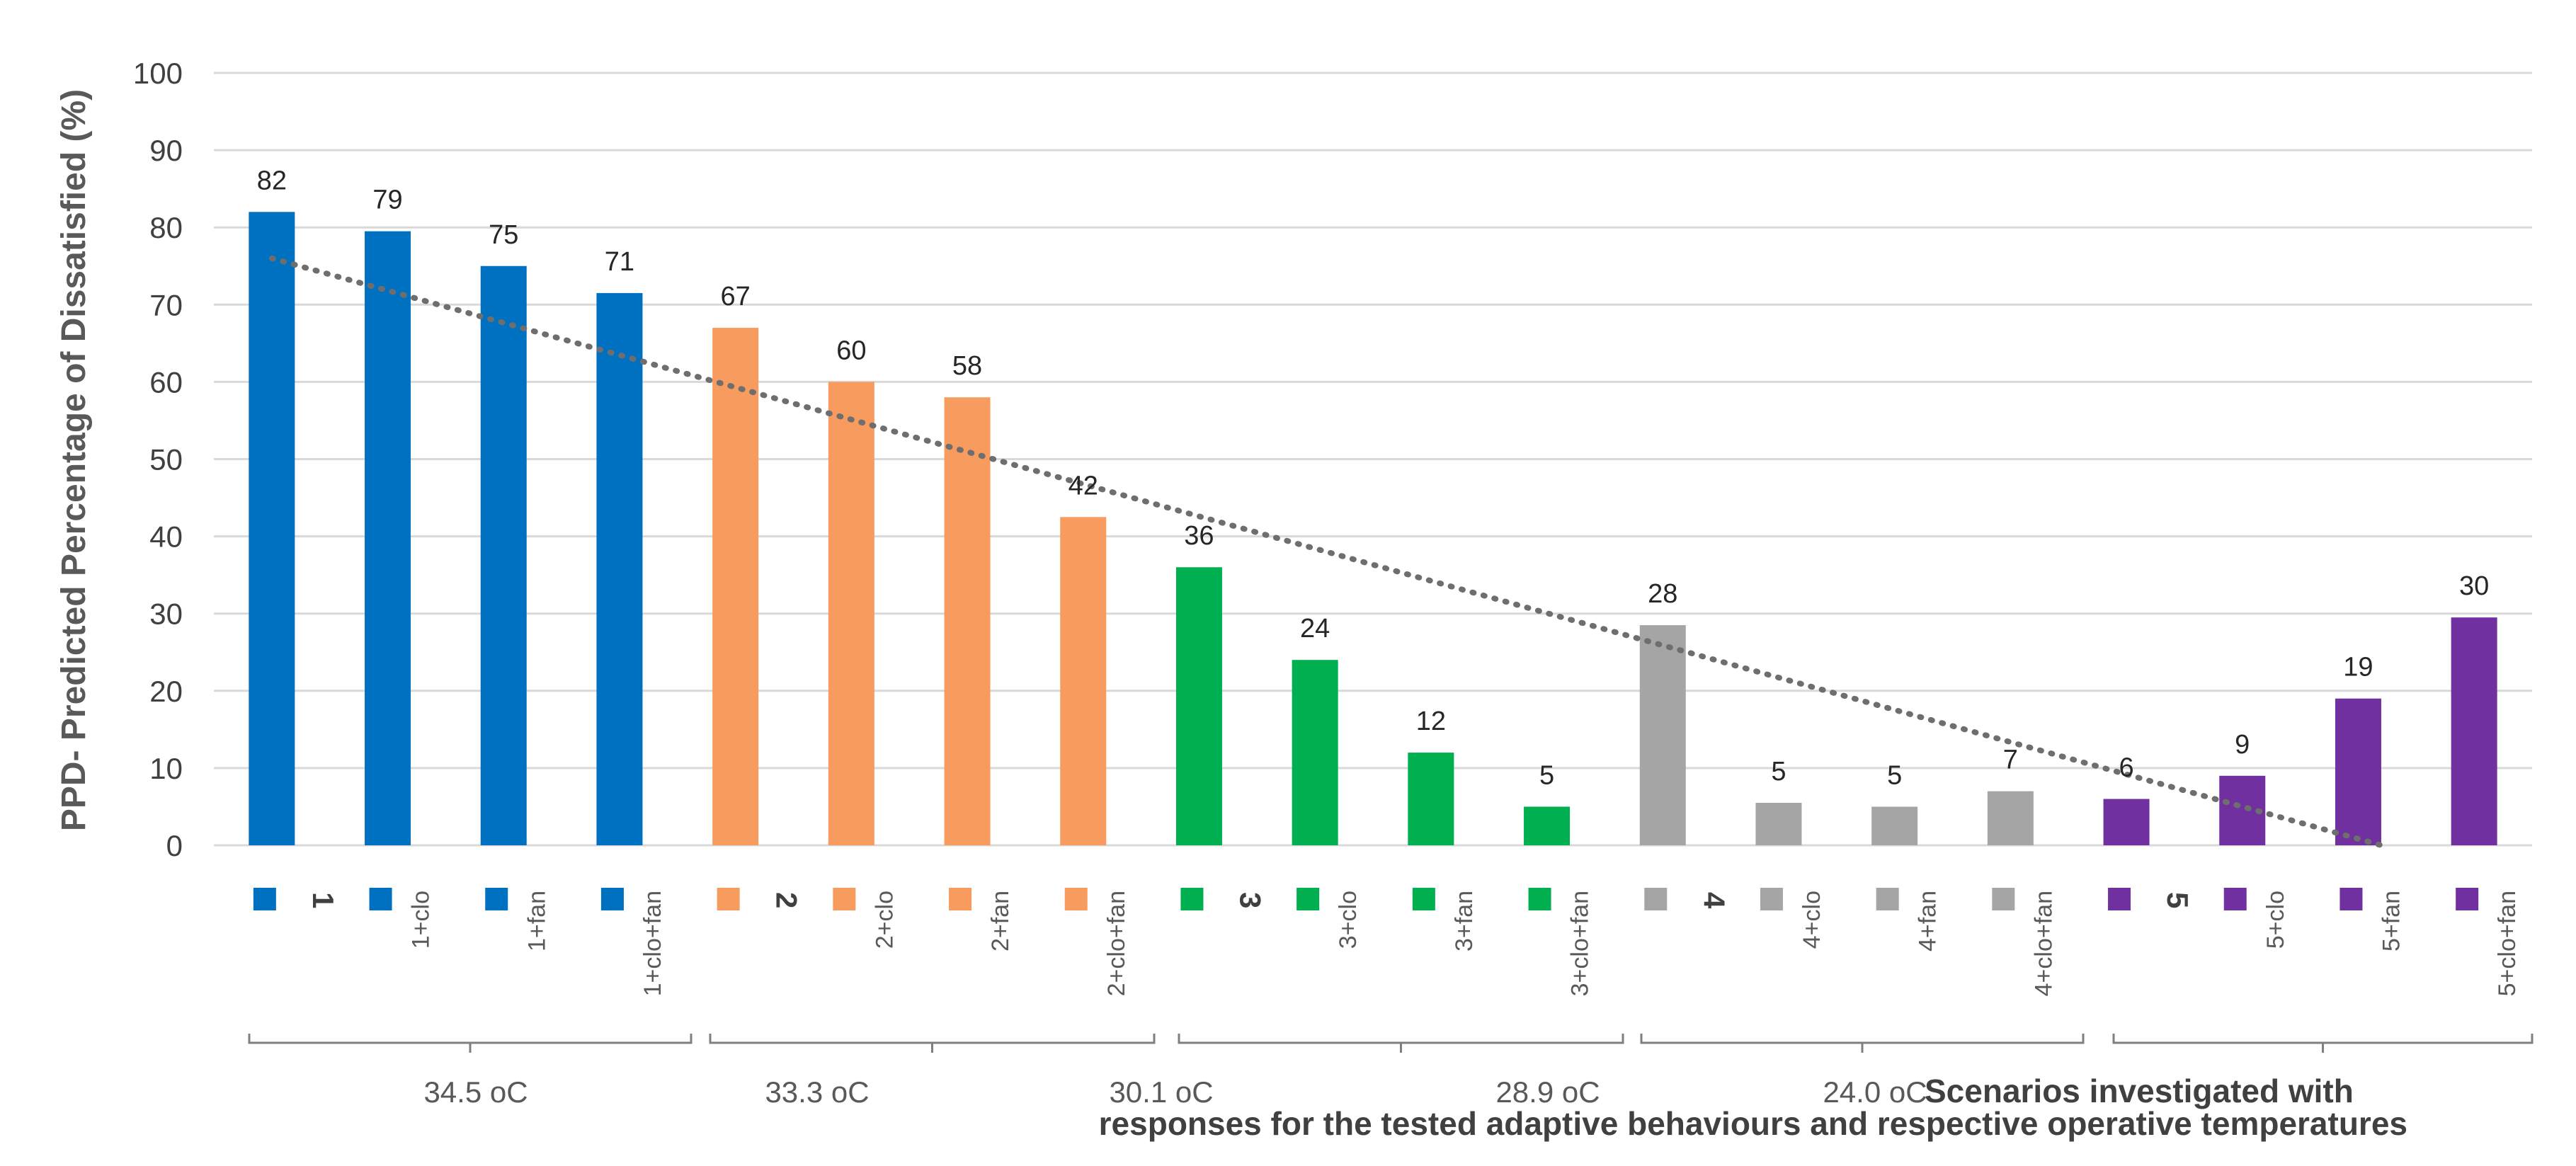 Image resolution: width=2576 pixels, height=1166 pixels. I want to click on x-axis-title-line1: Scenarios investigated with, so click(2139, 1091).